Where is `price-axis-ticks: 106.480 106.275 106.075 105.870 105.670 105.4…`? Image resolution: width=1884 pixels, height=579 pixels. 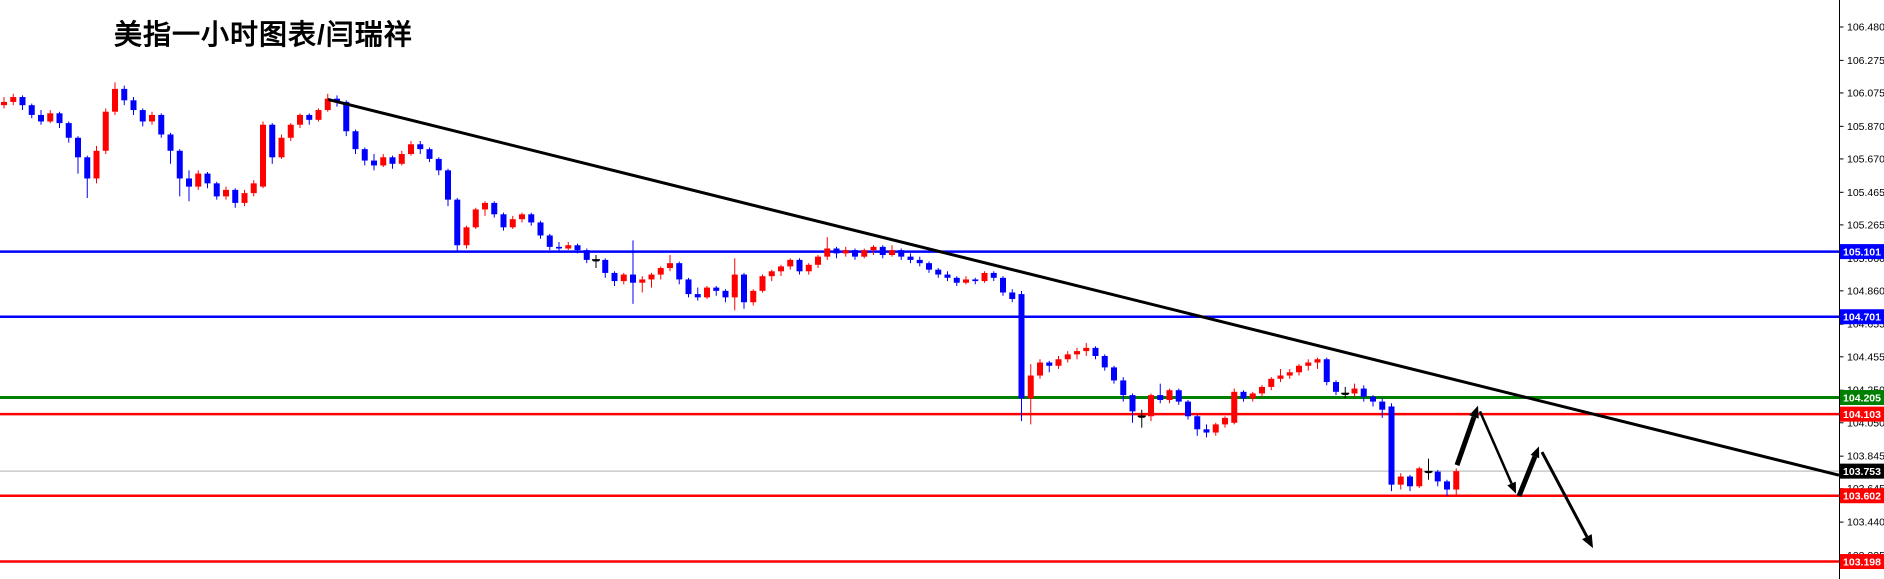
price-axis-ticks: 106.480 106.275 106.075 105.870 105.670 105.4… is located at coordinates (1861, 292).